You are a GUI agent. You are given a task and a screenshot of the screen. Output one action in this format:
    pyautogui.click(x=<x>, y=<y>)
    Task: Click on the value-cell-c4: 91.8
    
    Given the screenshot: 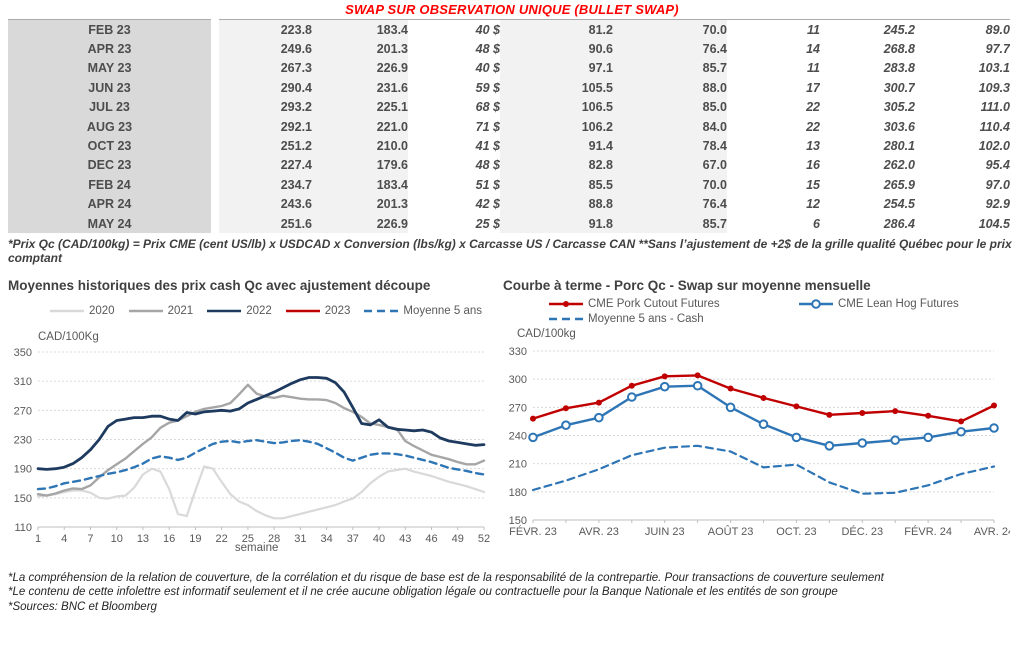 What is the action you would take?
    pyautogui.click(x=556, y=223)
    